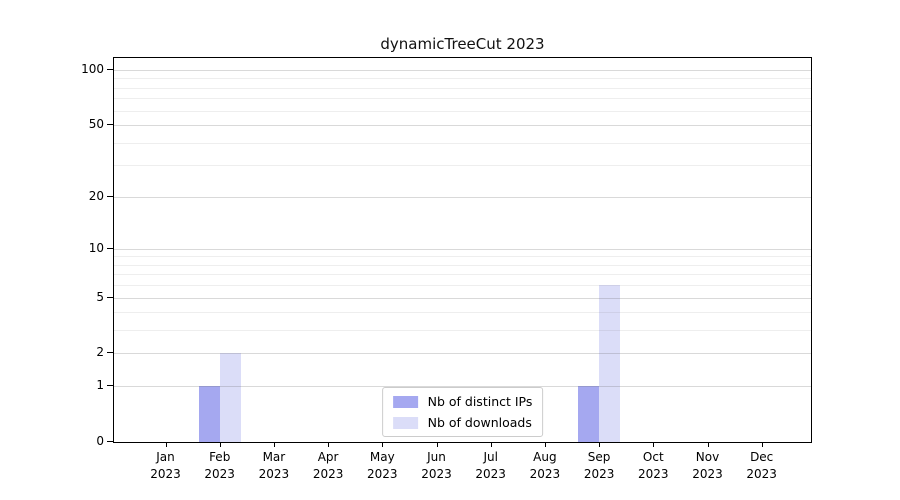  I want to click on legend-entry-downloads: Nb of downloads, so click(462, 422).